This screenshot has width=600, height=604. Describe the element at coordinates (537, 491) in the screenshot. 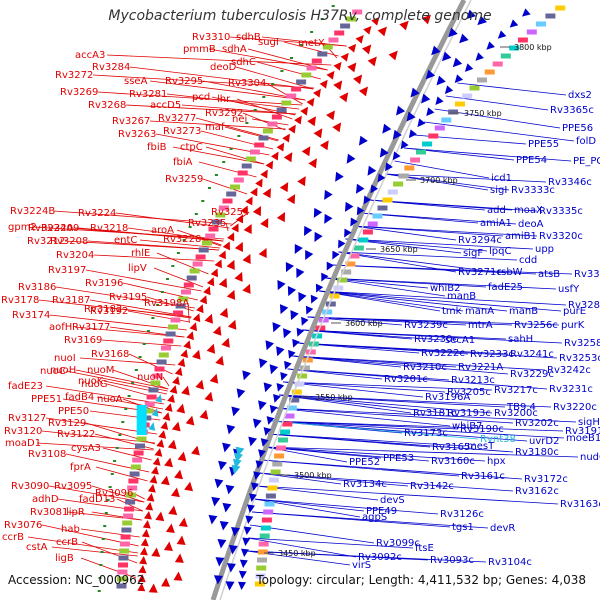

I see `reverse-gene-label: Rv3162c` at that location.